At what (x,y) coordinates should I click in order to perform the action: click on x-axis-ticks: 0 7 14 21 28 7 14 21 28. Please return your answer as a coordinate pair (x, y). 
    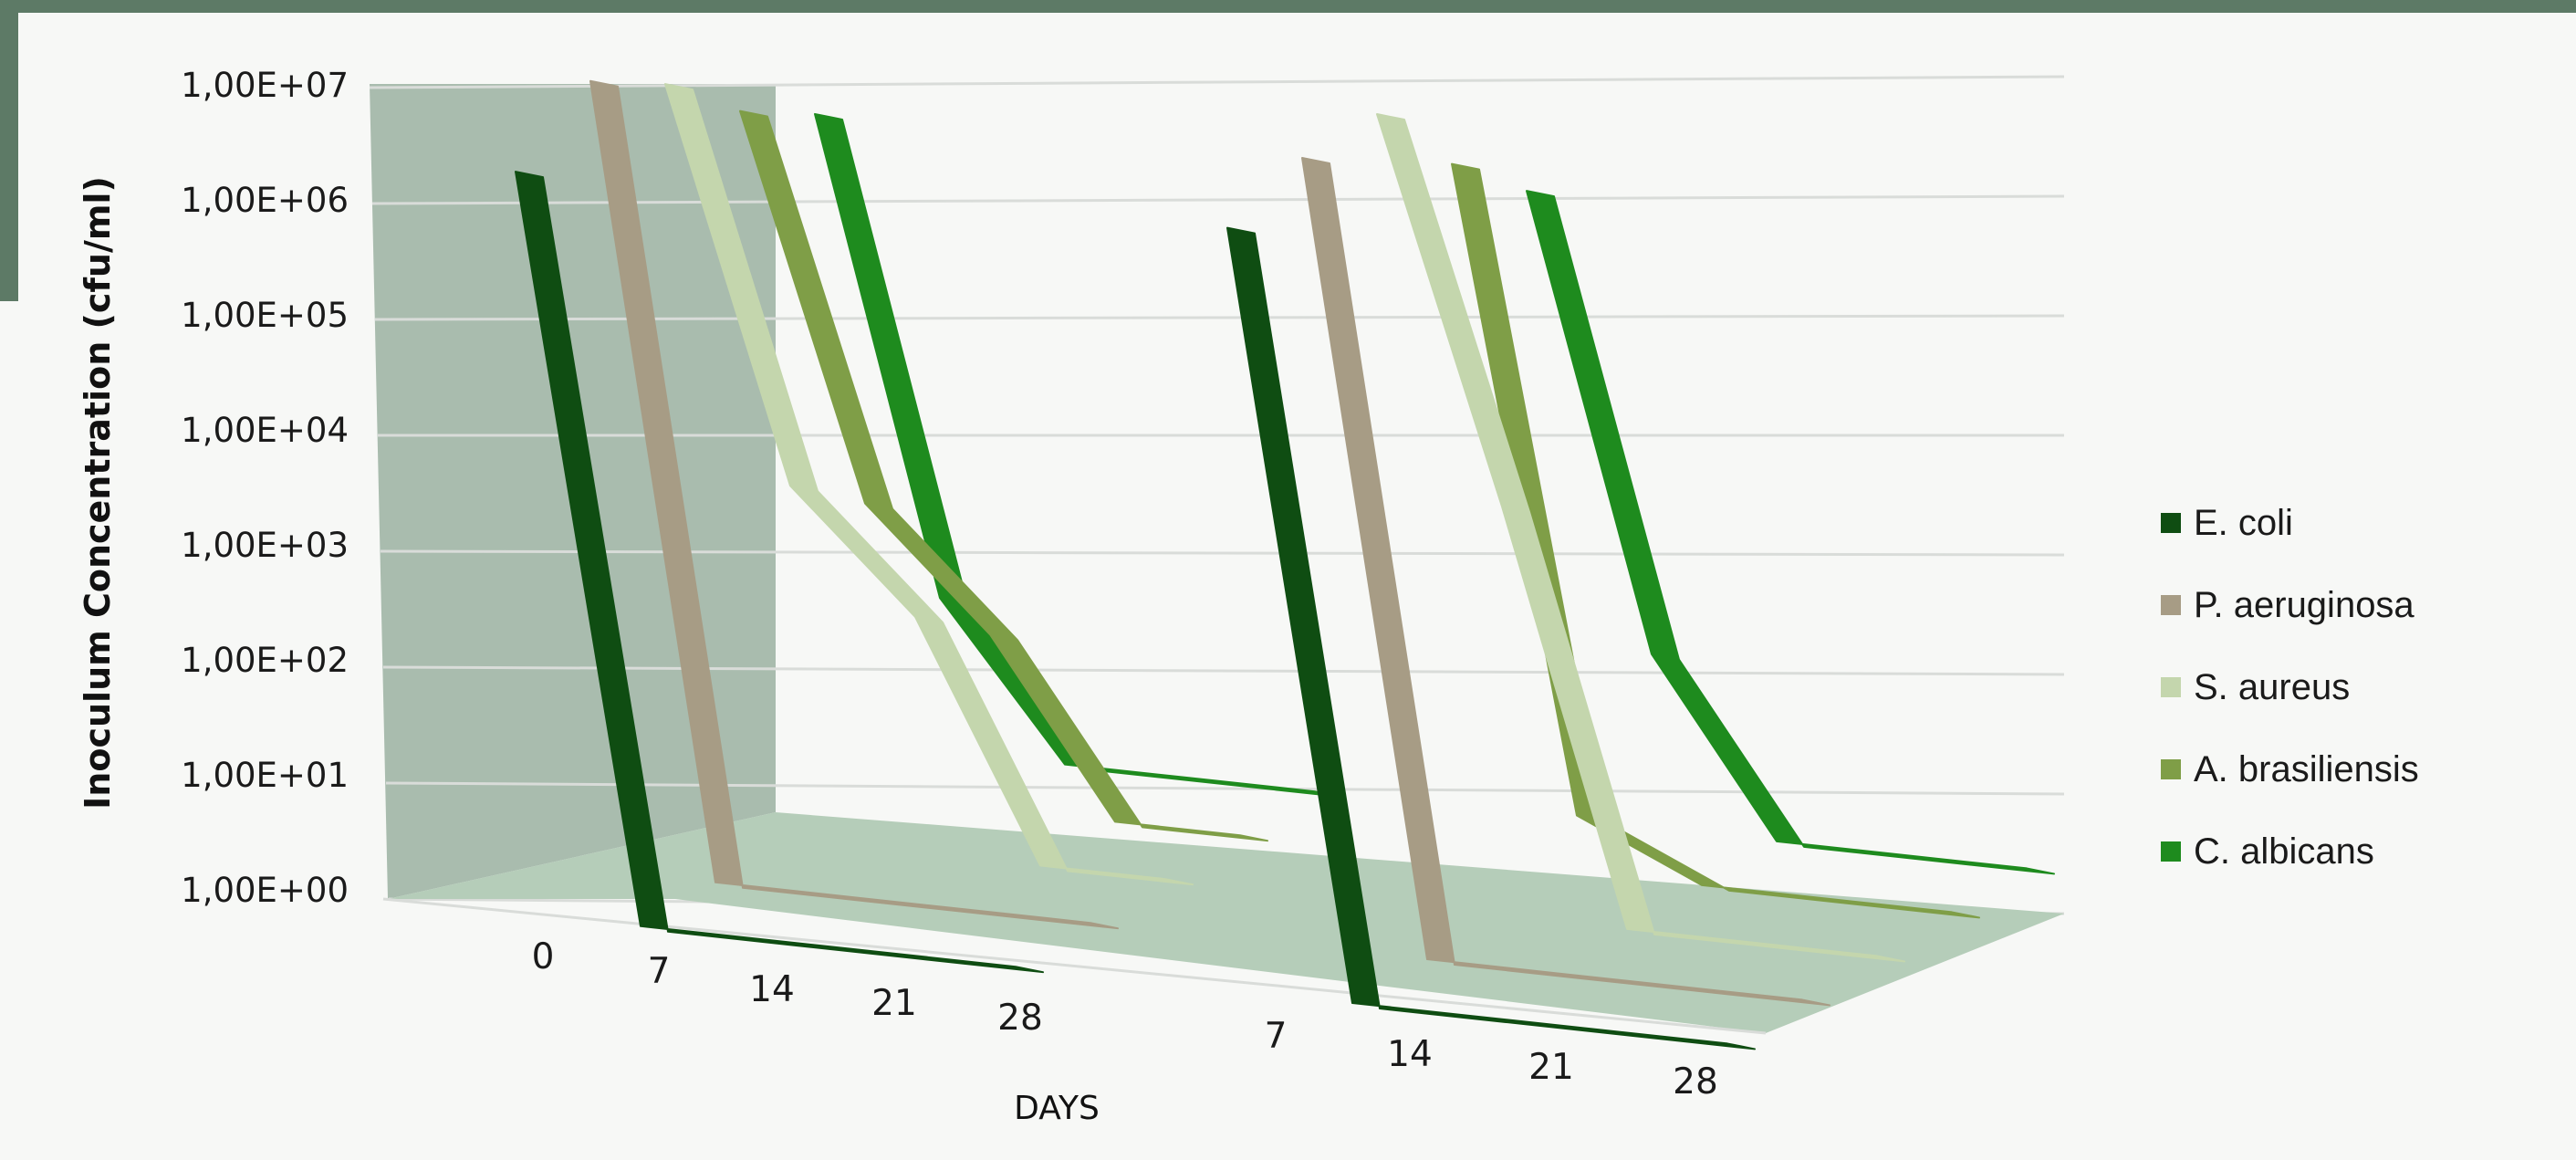
    Looking at the image, I should click on (1125, 1019).